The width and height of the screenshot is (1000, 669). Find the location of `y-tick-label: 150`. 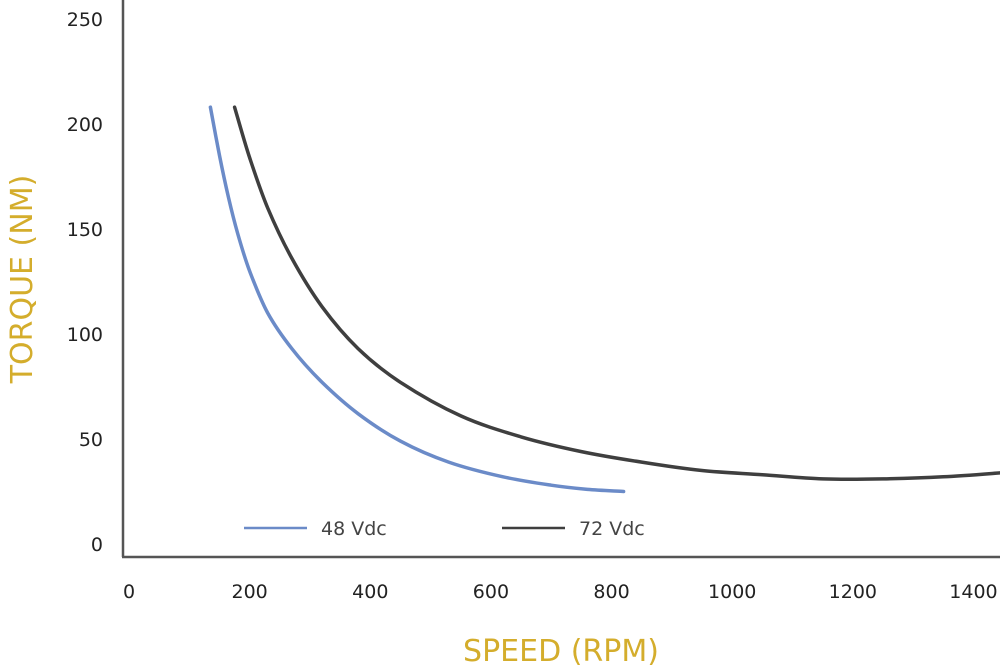

y-tick-label: 150 is located at coordinates (85, 230).